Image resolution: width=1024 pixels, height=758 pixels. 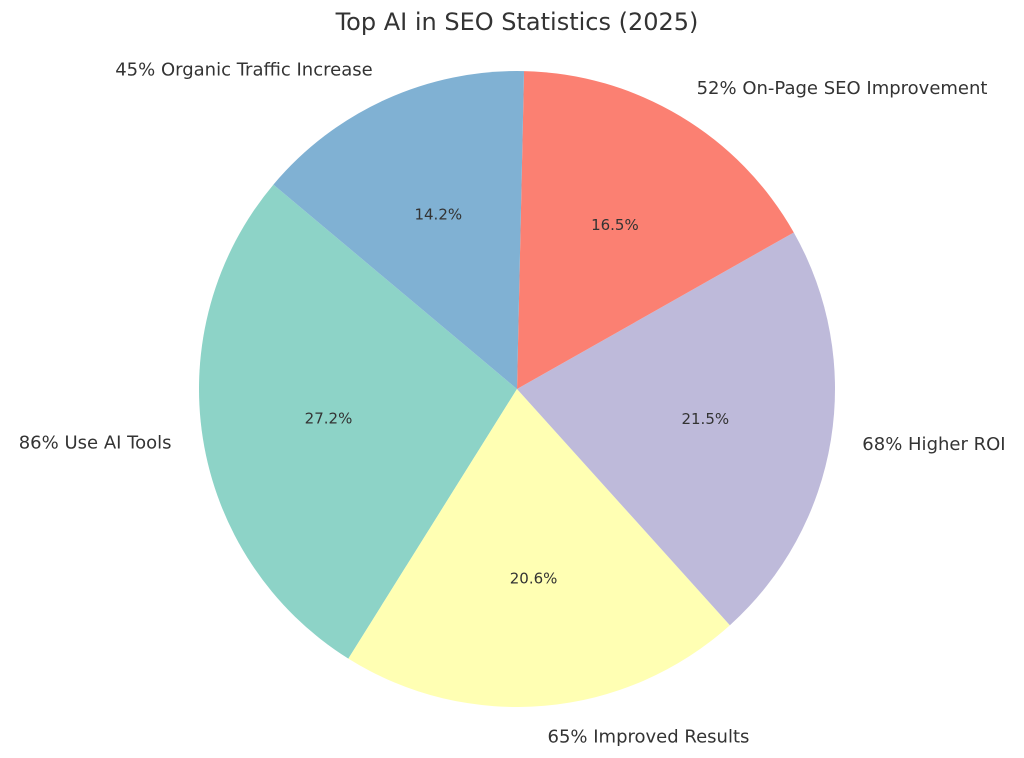 I want to click on slice-label-52pct-on-page-seo-improvement: 52% On-Page SEO Improvement, so click(x=842, y=88).